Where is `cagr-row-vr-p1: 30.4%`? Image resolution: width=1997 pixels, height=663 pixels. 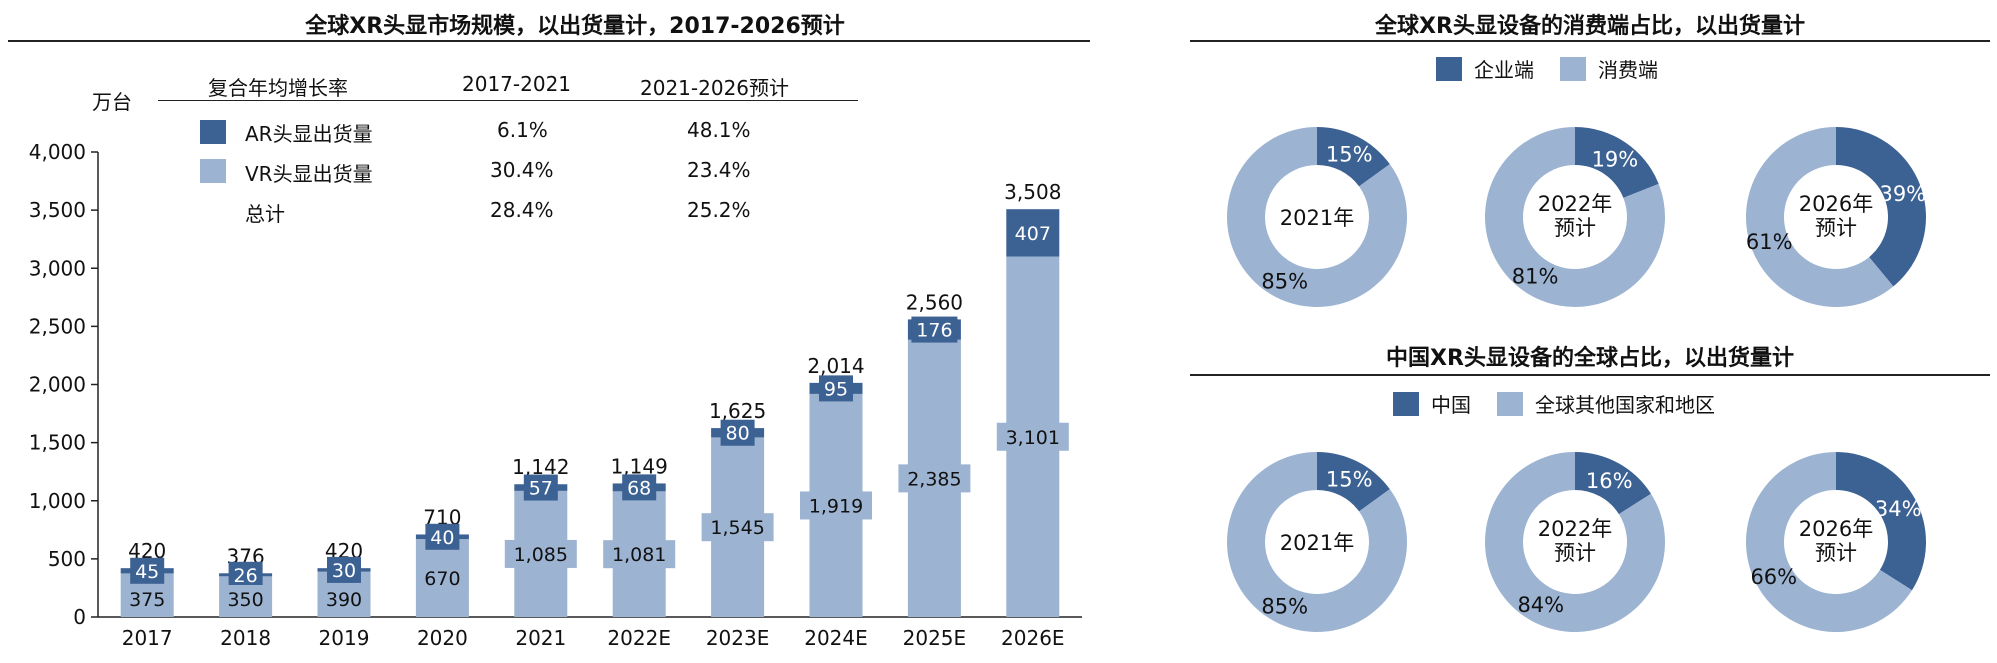
cagr-row-vr-p1: 30.4% is located at coordinates (522, 170).